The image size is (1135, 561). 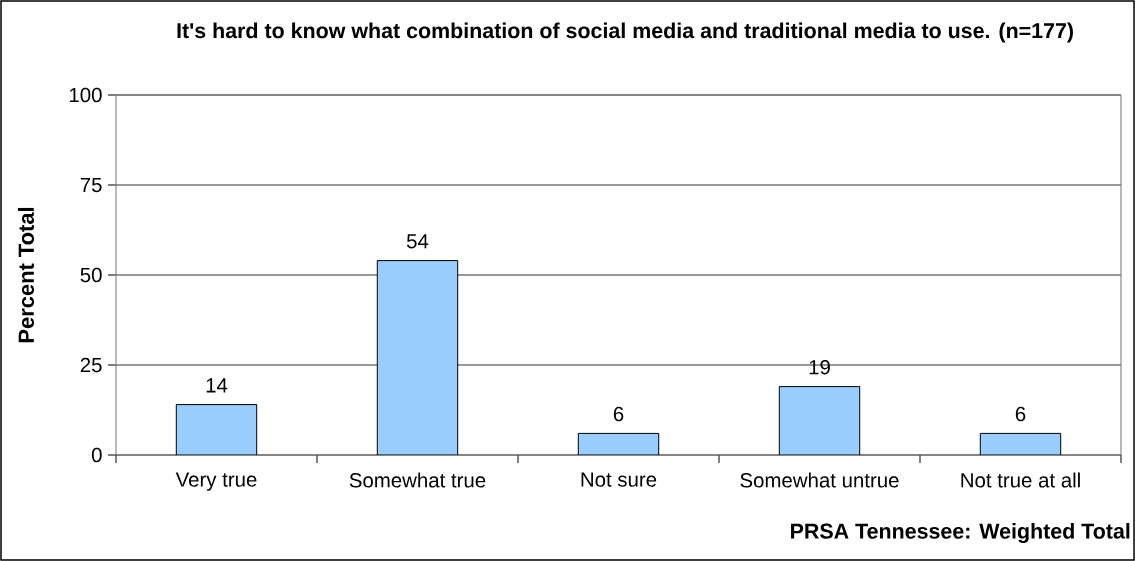 I want to click on y-tick-label: 100, so click(x=85, y=95).